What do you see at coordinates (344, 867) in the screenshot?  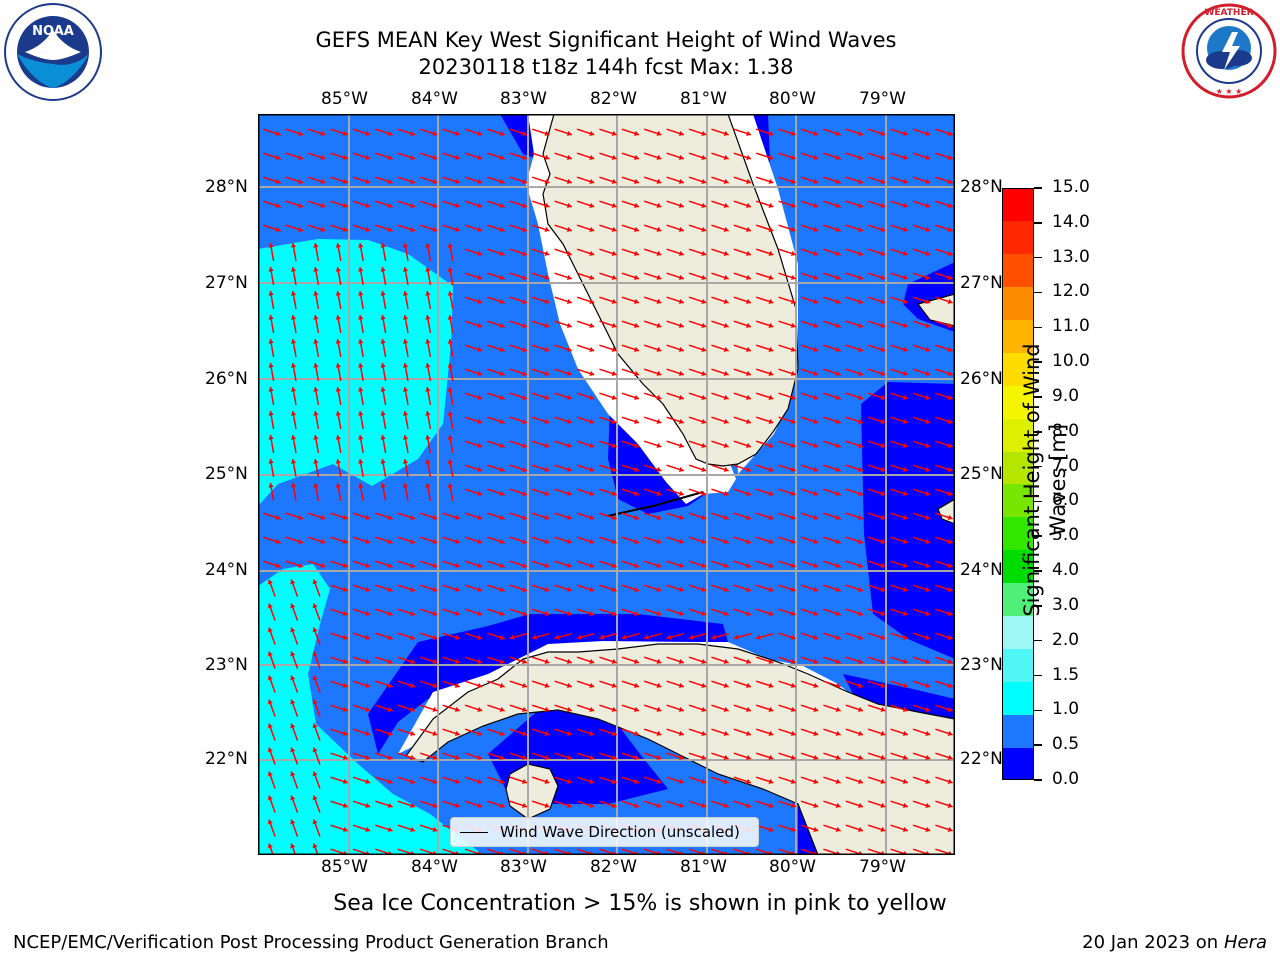 I see `lon-label-bottom-85: 85°W` at bounding box center [344, 867].